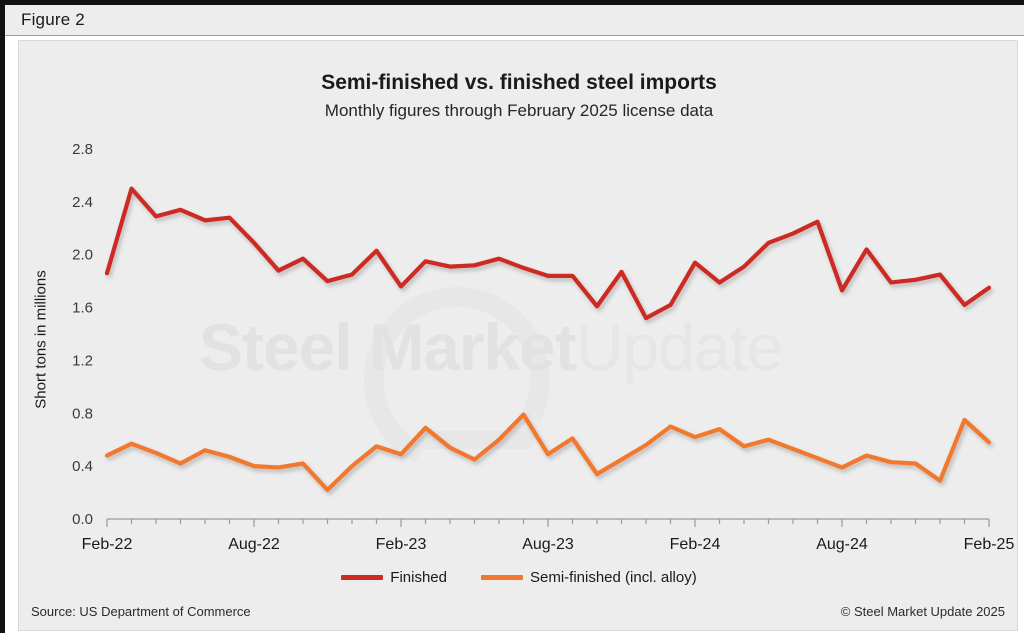  What do you see at coordinates (548, 452) in the screenshot?
I see `series-line-semi-finished-incl-alloy` at bounding box center [548, 452].